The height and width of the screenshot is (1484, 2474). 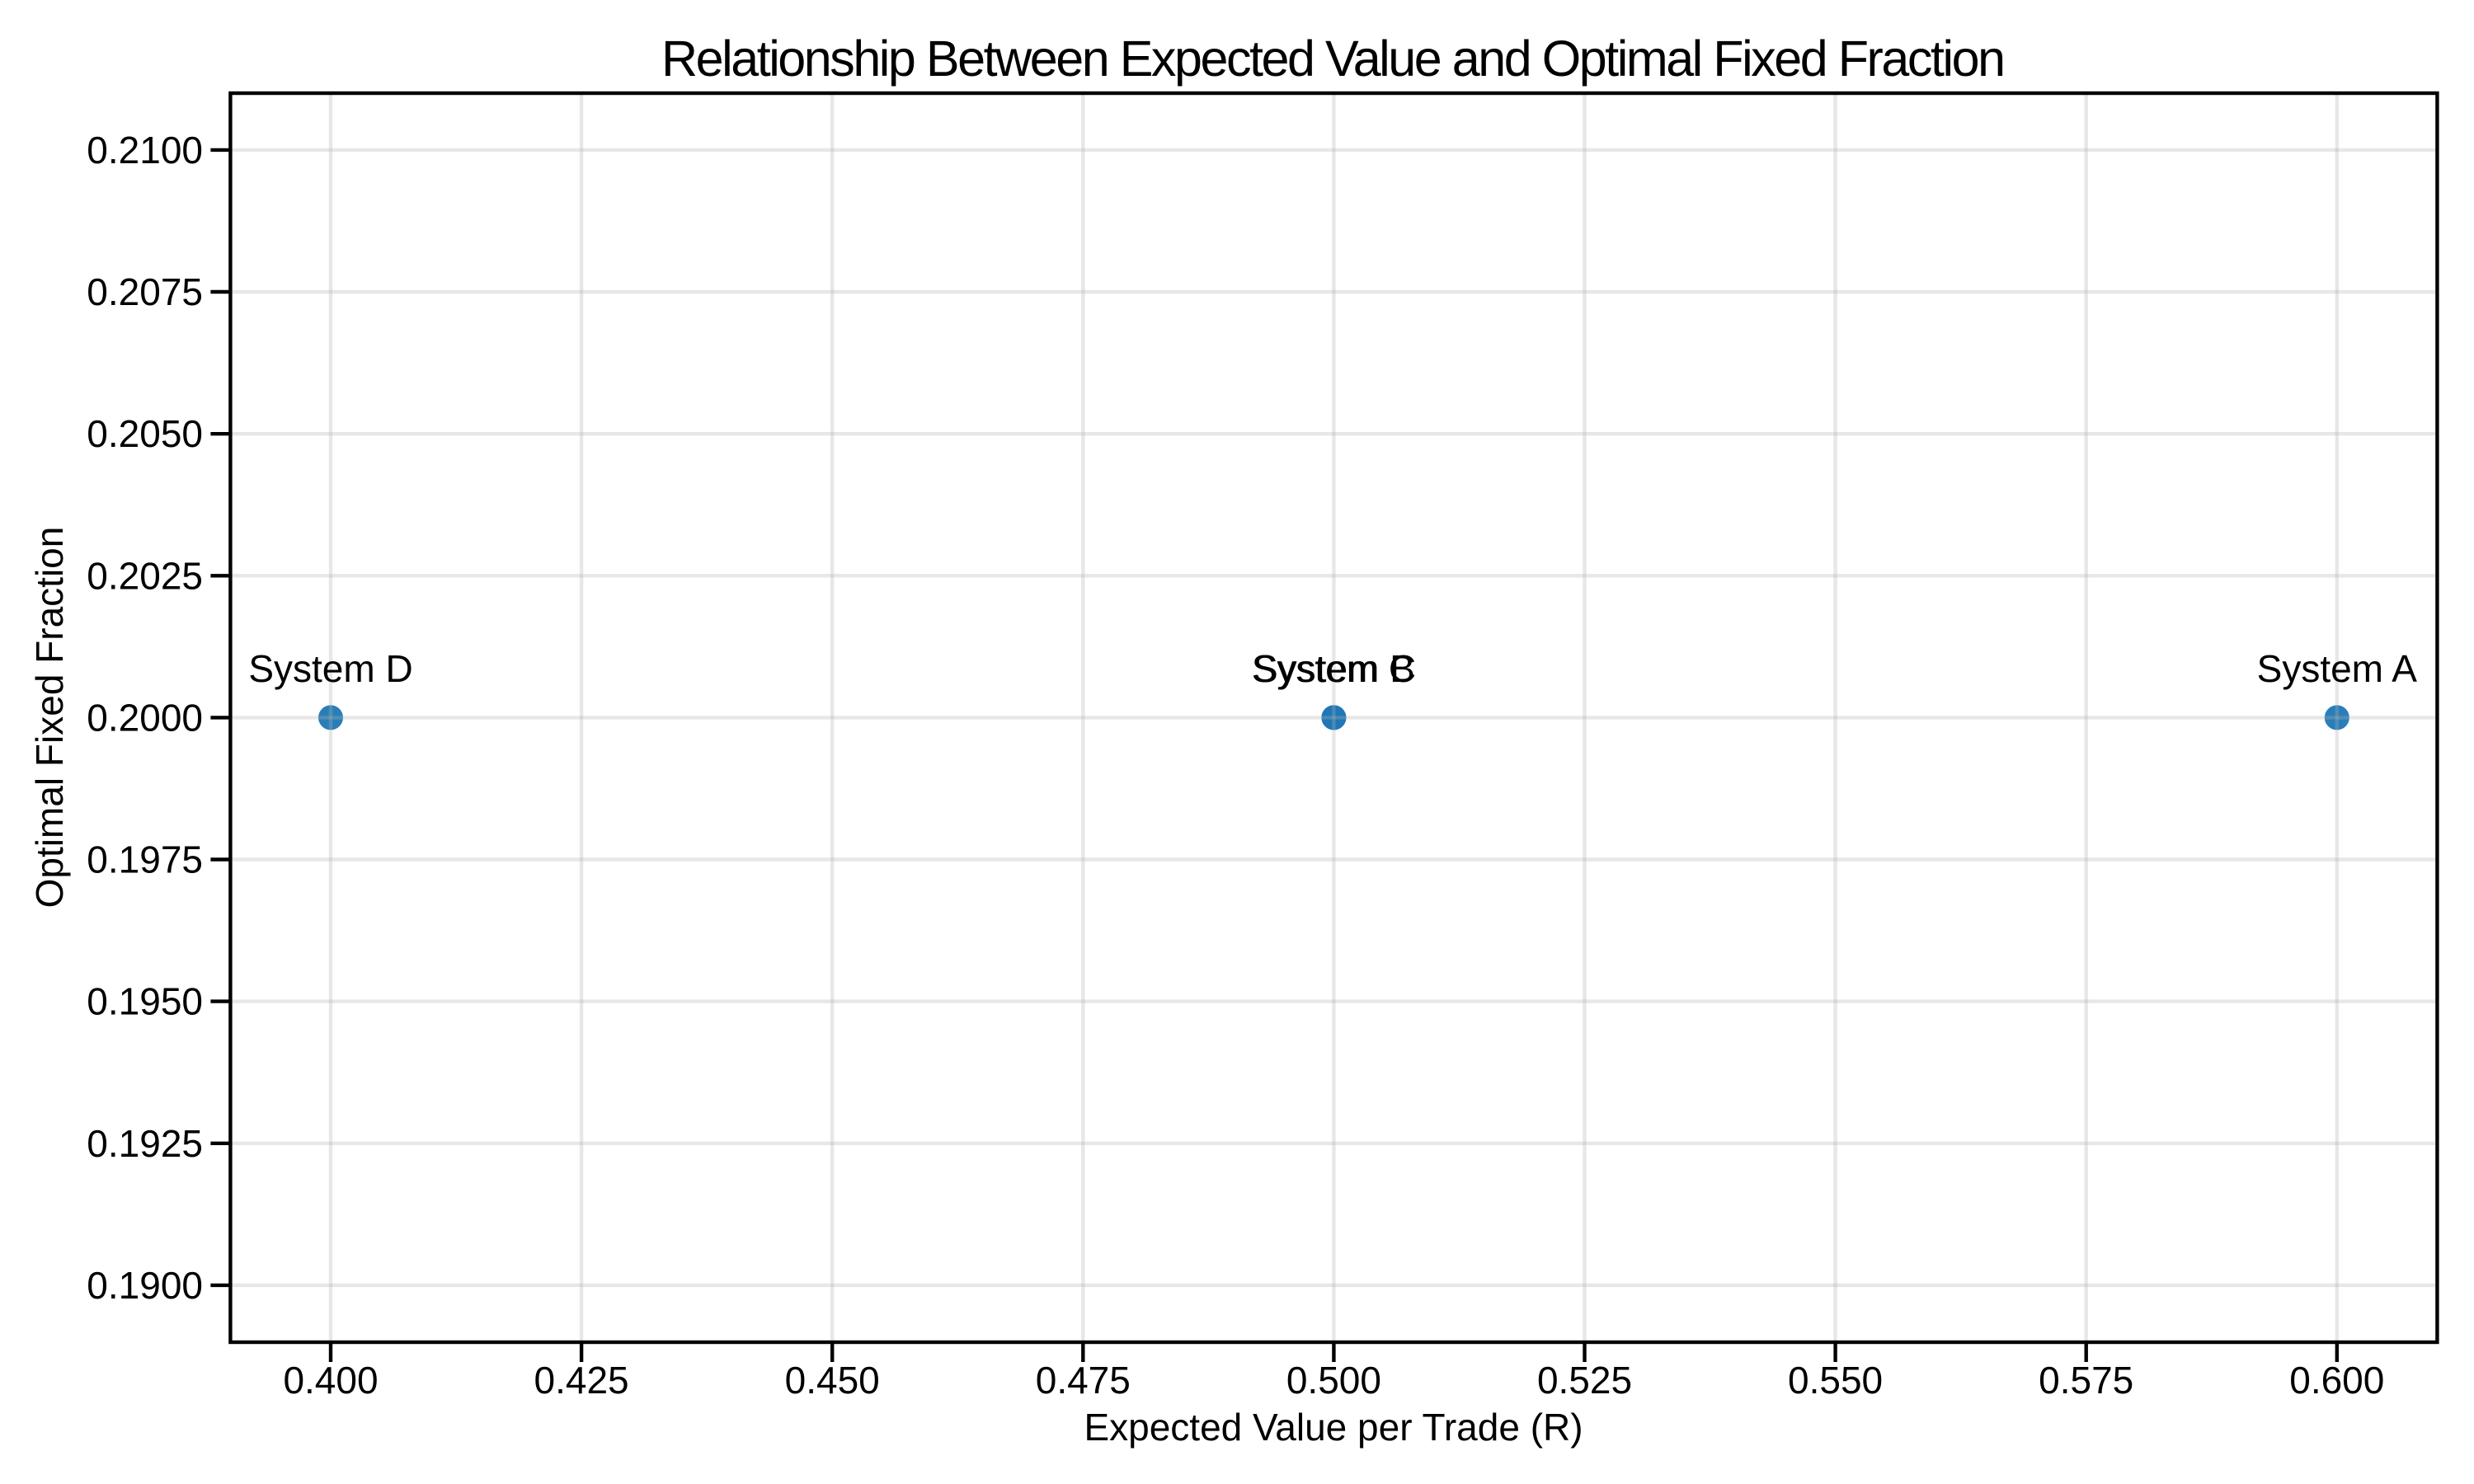 I want to click on svg-text: 0.2100, so click(x=145, y=150).